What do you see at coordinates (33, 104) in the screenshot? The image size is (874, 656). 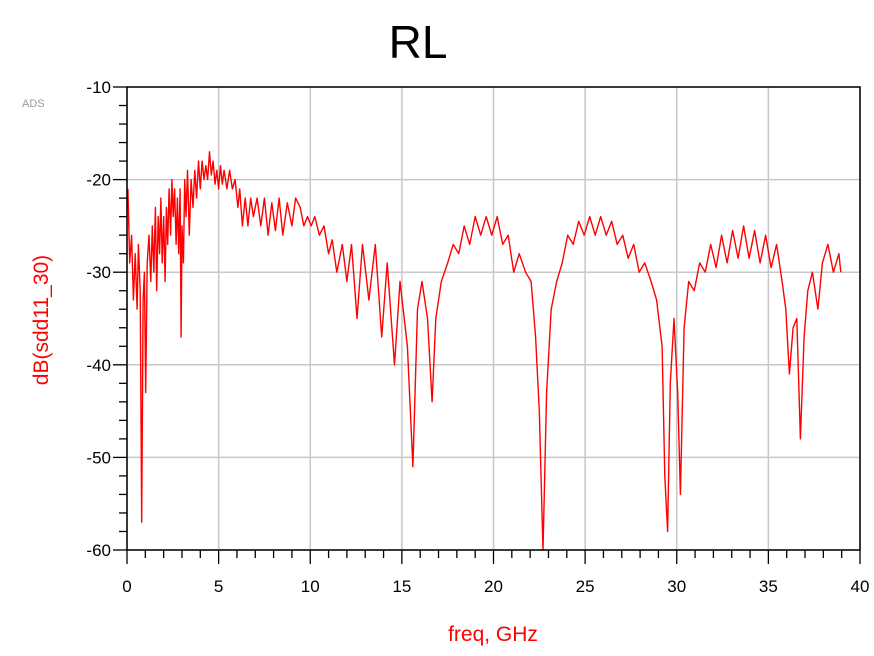 I see `ads-watermark: ADS` at bounding box center [33, 104].